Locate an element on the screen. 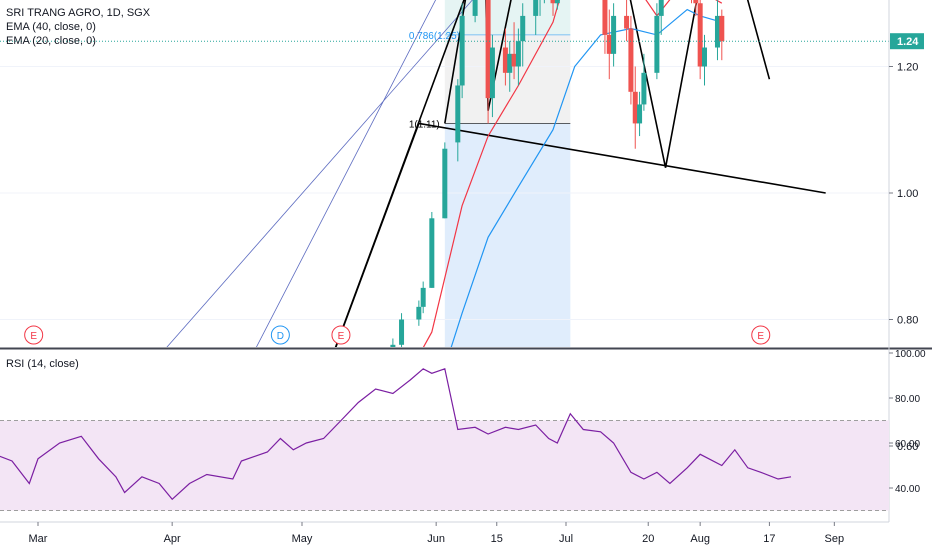 The height and width of the screenshot is (555, 932). time-tick-label: Aug is located at coordinates (700, 539).